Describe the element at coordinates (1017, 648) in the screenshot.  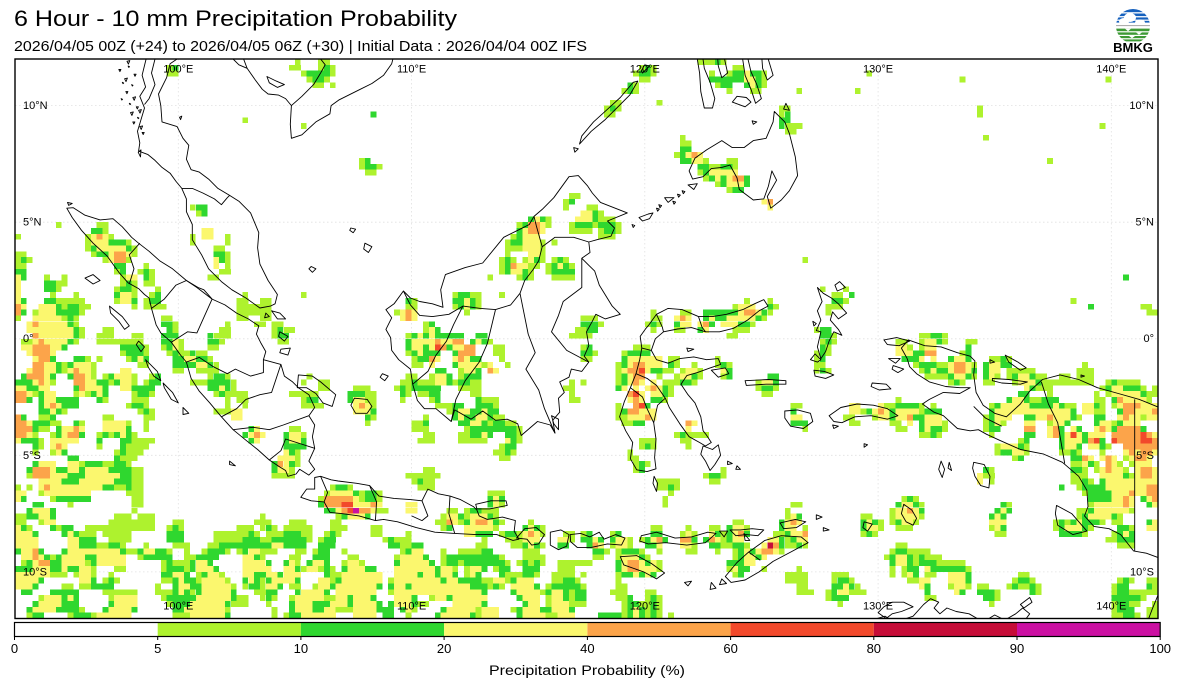
I see `svg-text: 90` at that location.